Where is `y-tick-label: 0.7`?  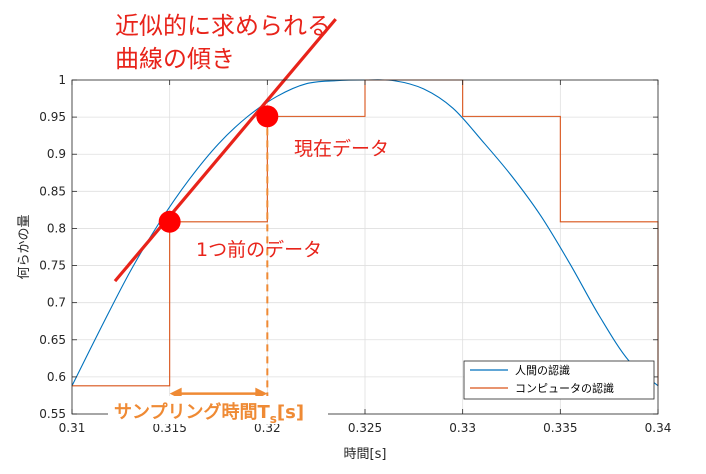 y-tick-label: 0.7 is located at coordinates (56, 303).